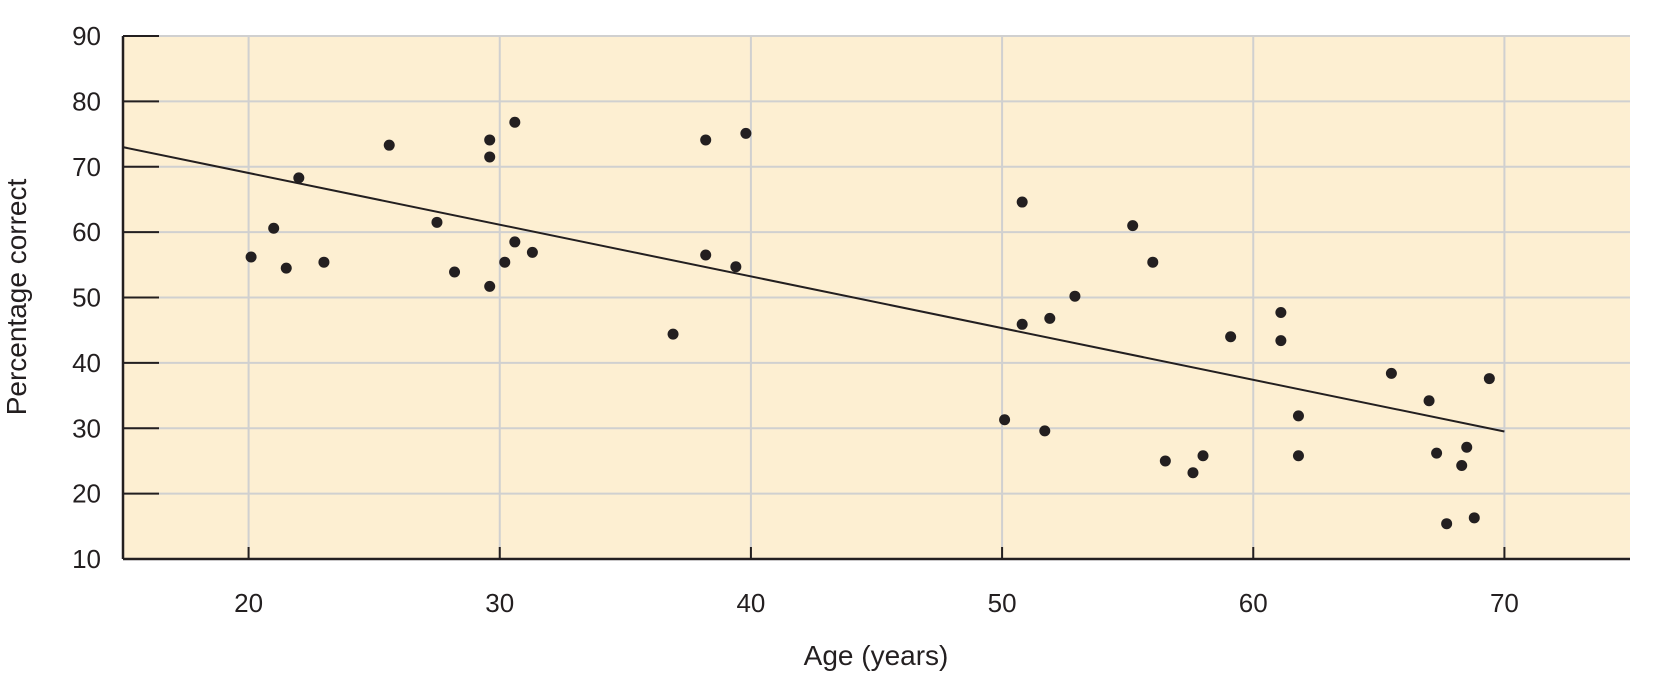  What do you see at coordinates (1504, 603) in the screenshot?
I see `x-tick-label: 70` at bounding box center [1504, 603].